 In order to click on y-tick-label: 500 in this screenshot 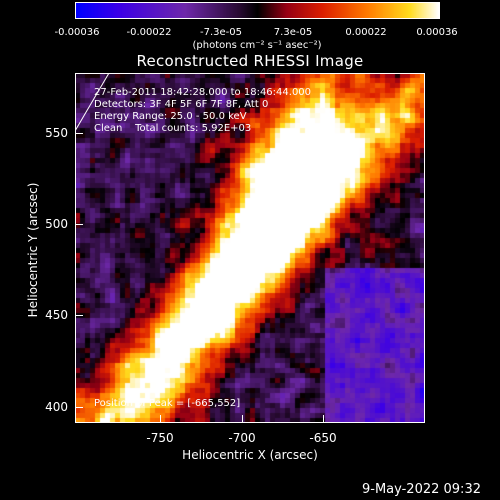, I will do `click(56, 224)`.